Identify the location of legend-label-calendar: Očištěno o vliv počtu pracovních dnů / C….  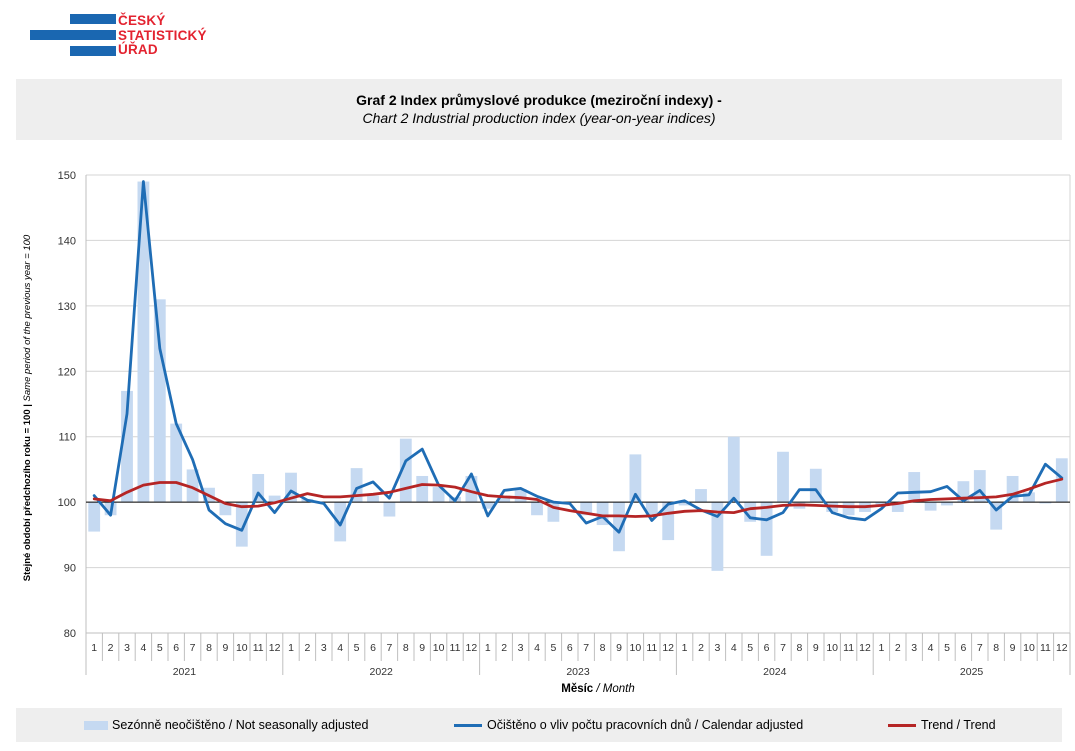
(645, 725).